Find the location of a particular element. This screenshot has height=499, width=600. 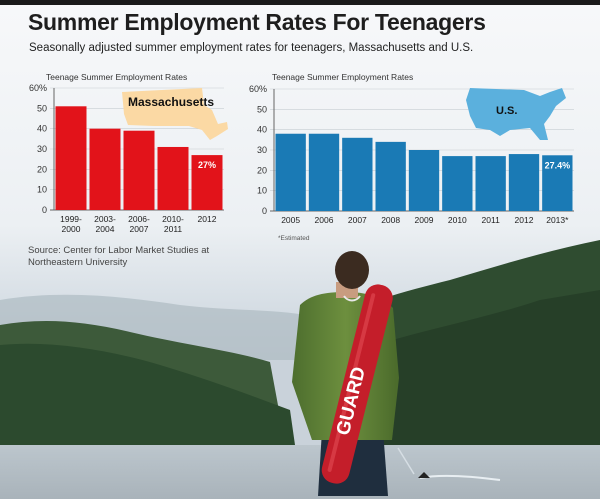

us-x-tick-label: 2012 is located at coordinates (524, 220).